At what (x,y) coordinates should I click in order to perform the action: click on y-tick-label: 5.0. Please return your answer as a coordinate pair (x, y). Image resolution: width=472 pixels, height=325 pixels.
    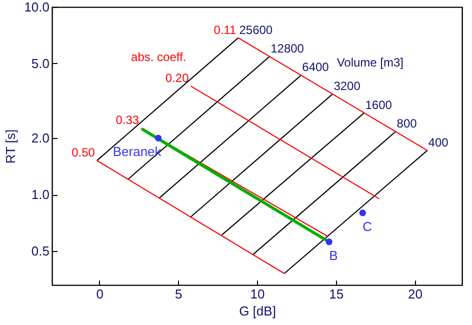
    Looking at the image, I should click on (40, 63).